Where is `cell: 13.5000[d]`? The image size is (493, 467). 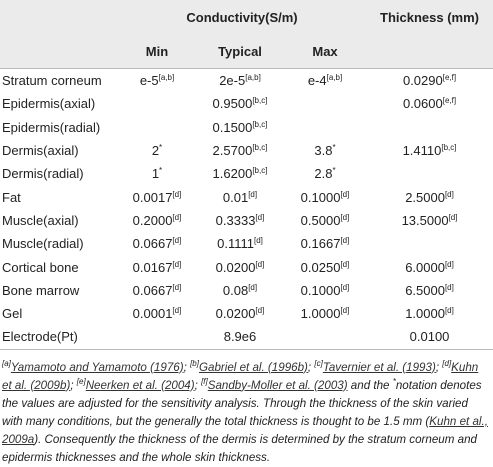
cell: 13.5000[d] is located at coordinates (429, 220).